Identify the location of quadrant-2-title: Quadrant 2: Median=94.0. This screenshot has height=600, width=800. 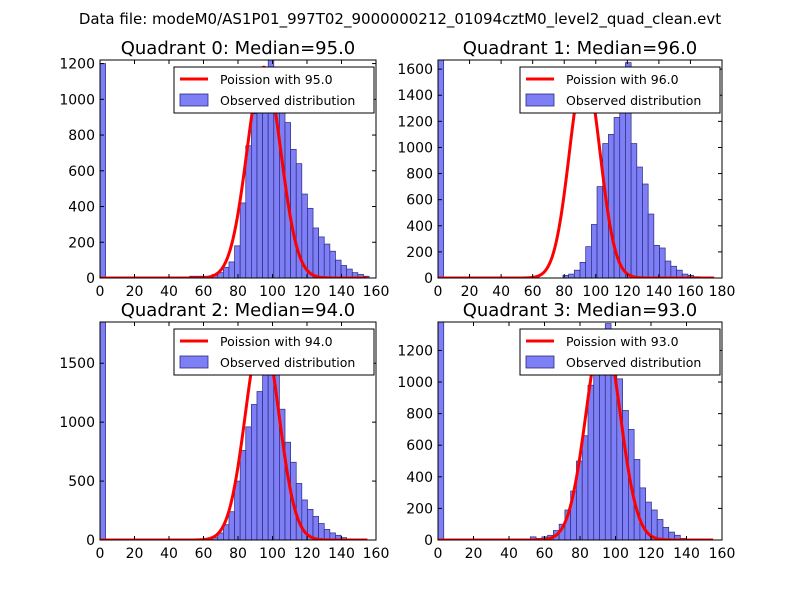
(238, 310).